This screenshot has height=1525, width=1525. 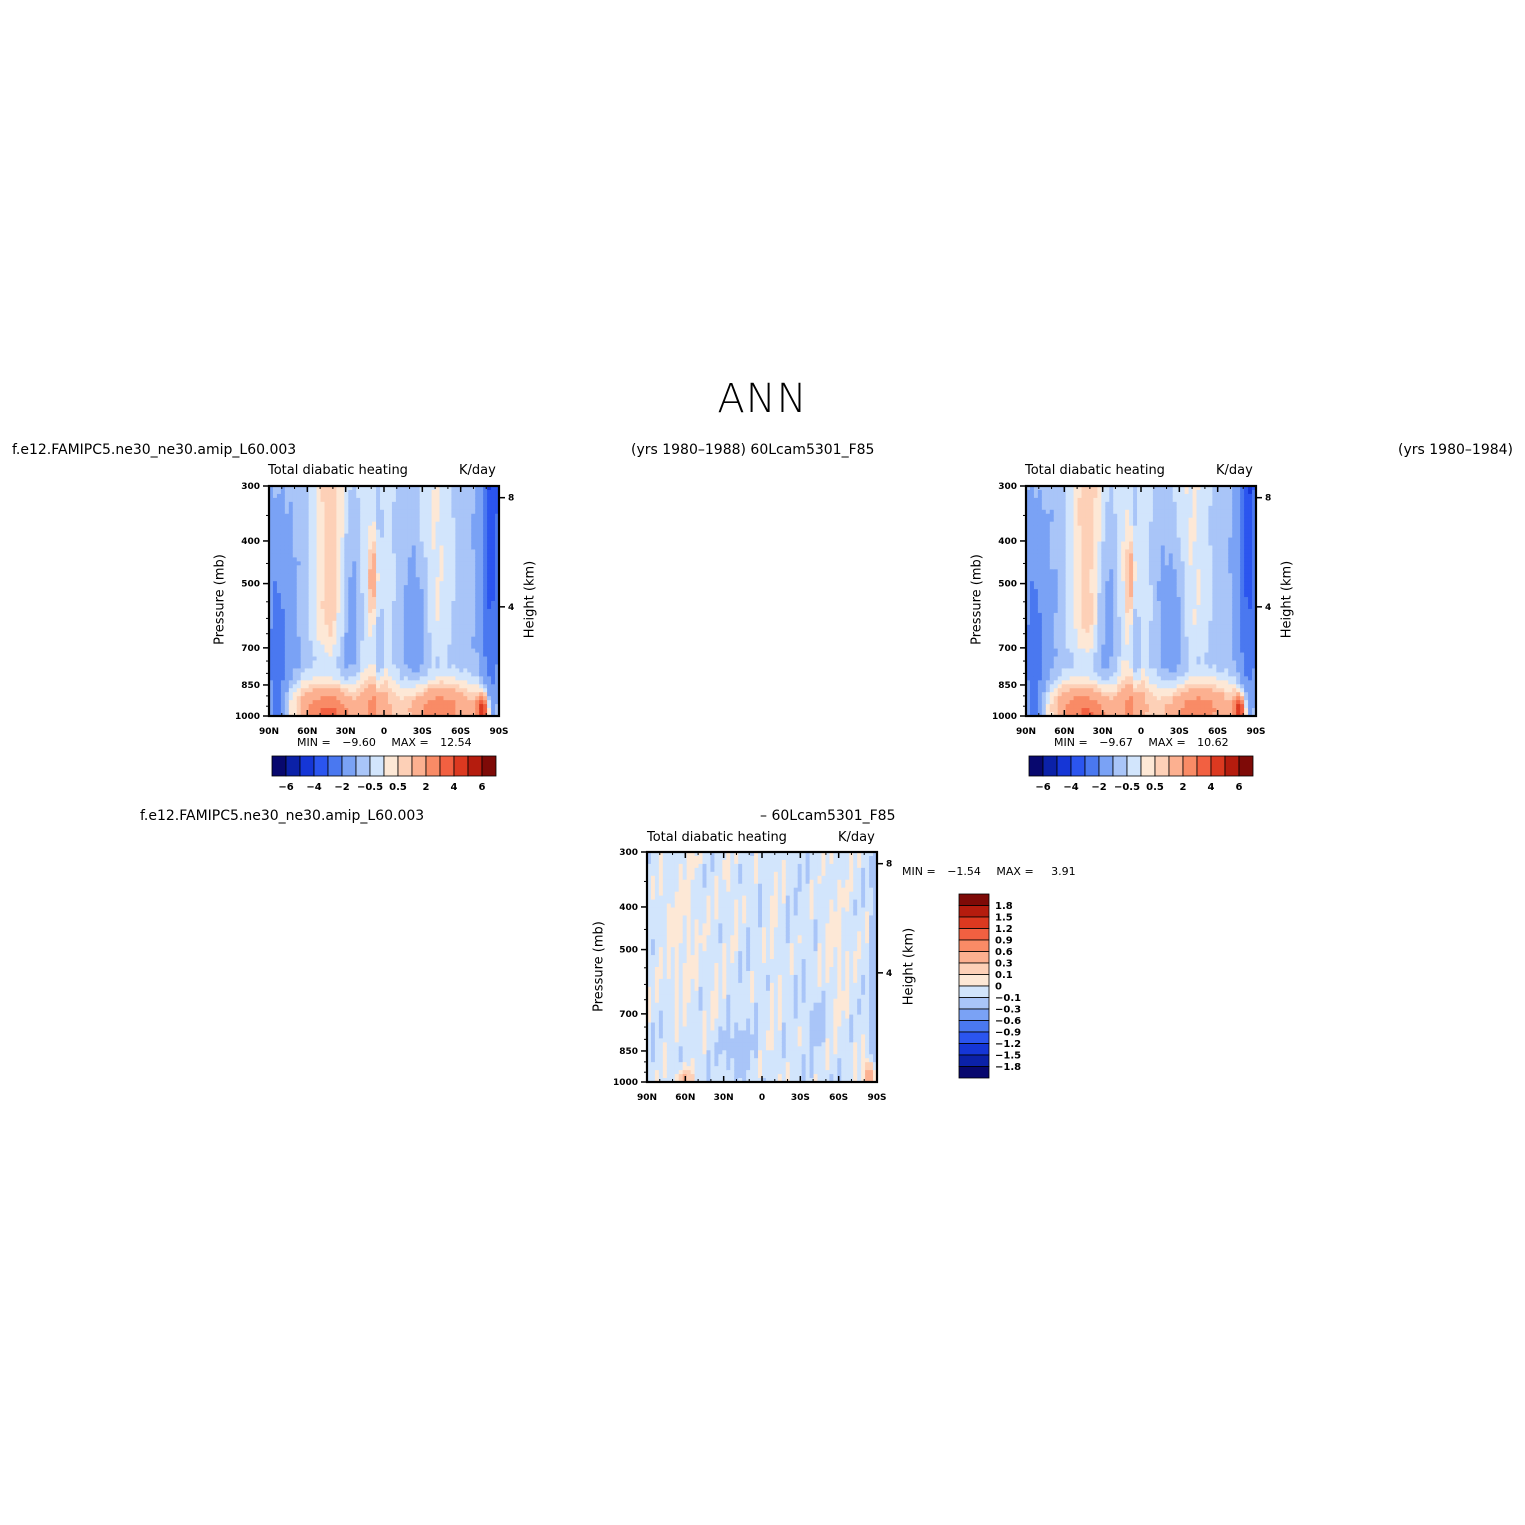 I want to click on panel2-units: K/day, so click(x=1234, y=470).